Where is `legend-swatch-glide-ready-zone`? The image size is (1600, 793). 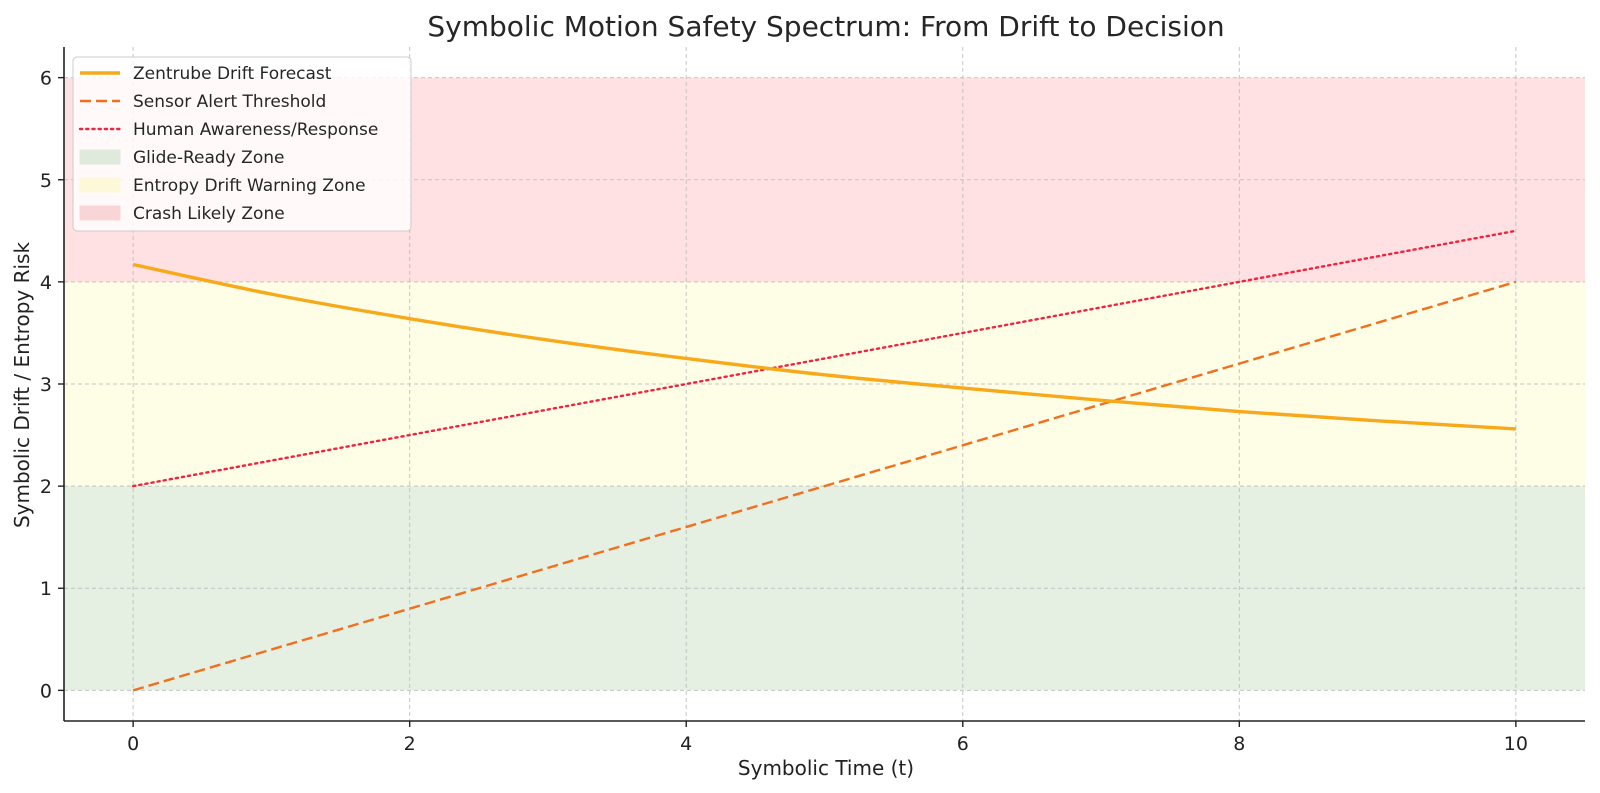
legend-swatch-glide-ready-zone is located at coordinates (100, 157).